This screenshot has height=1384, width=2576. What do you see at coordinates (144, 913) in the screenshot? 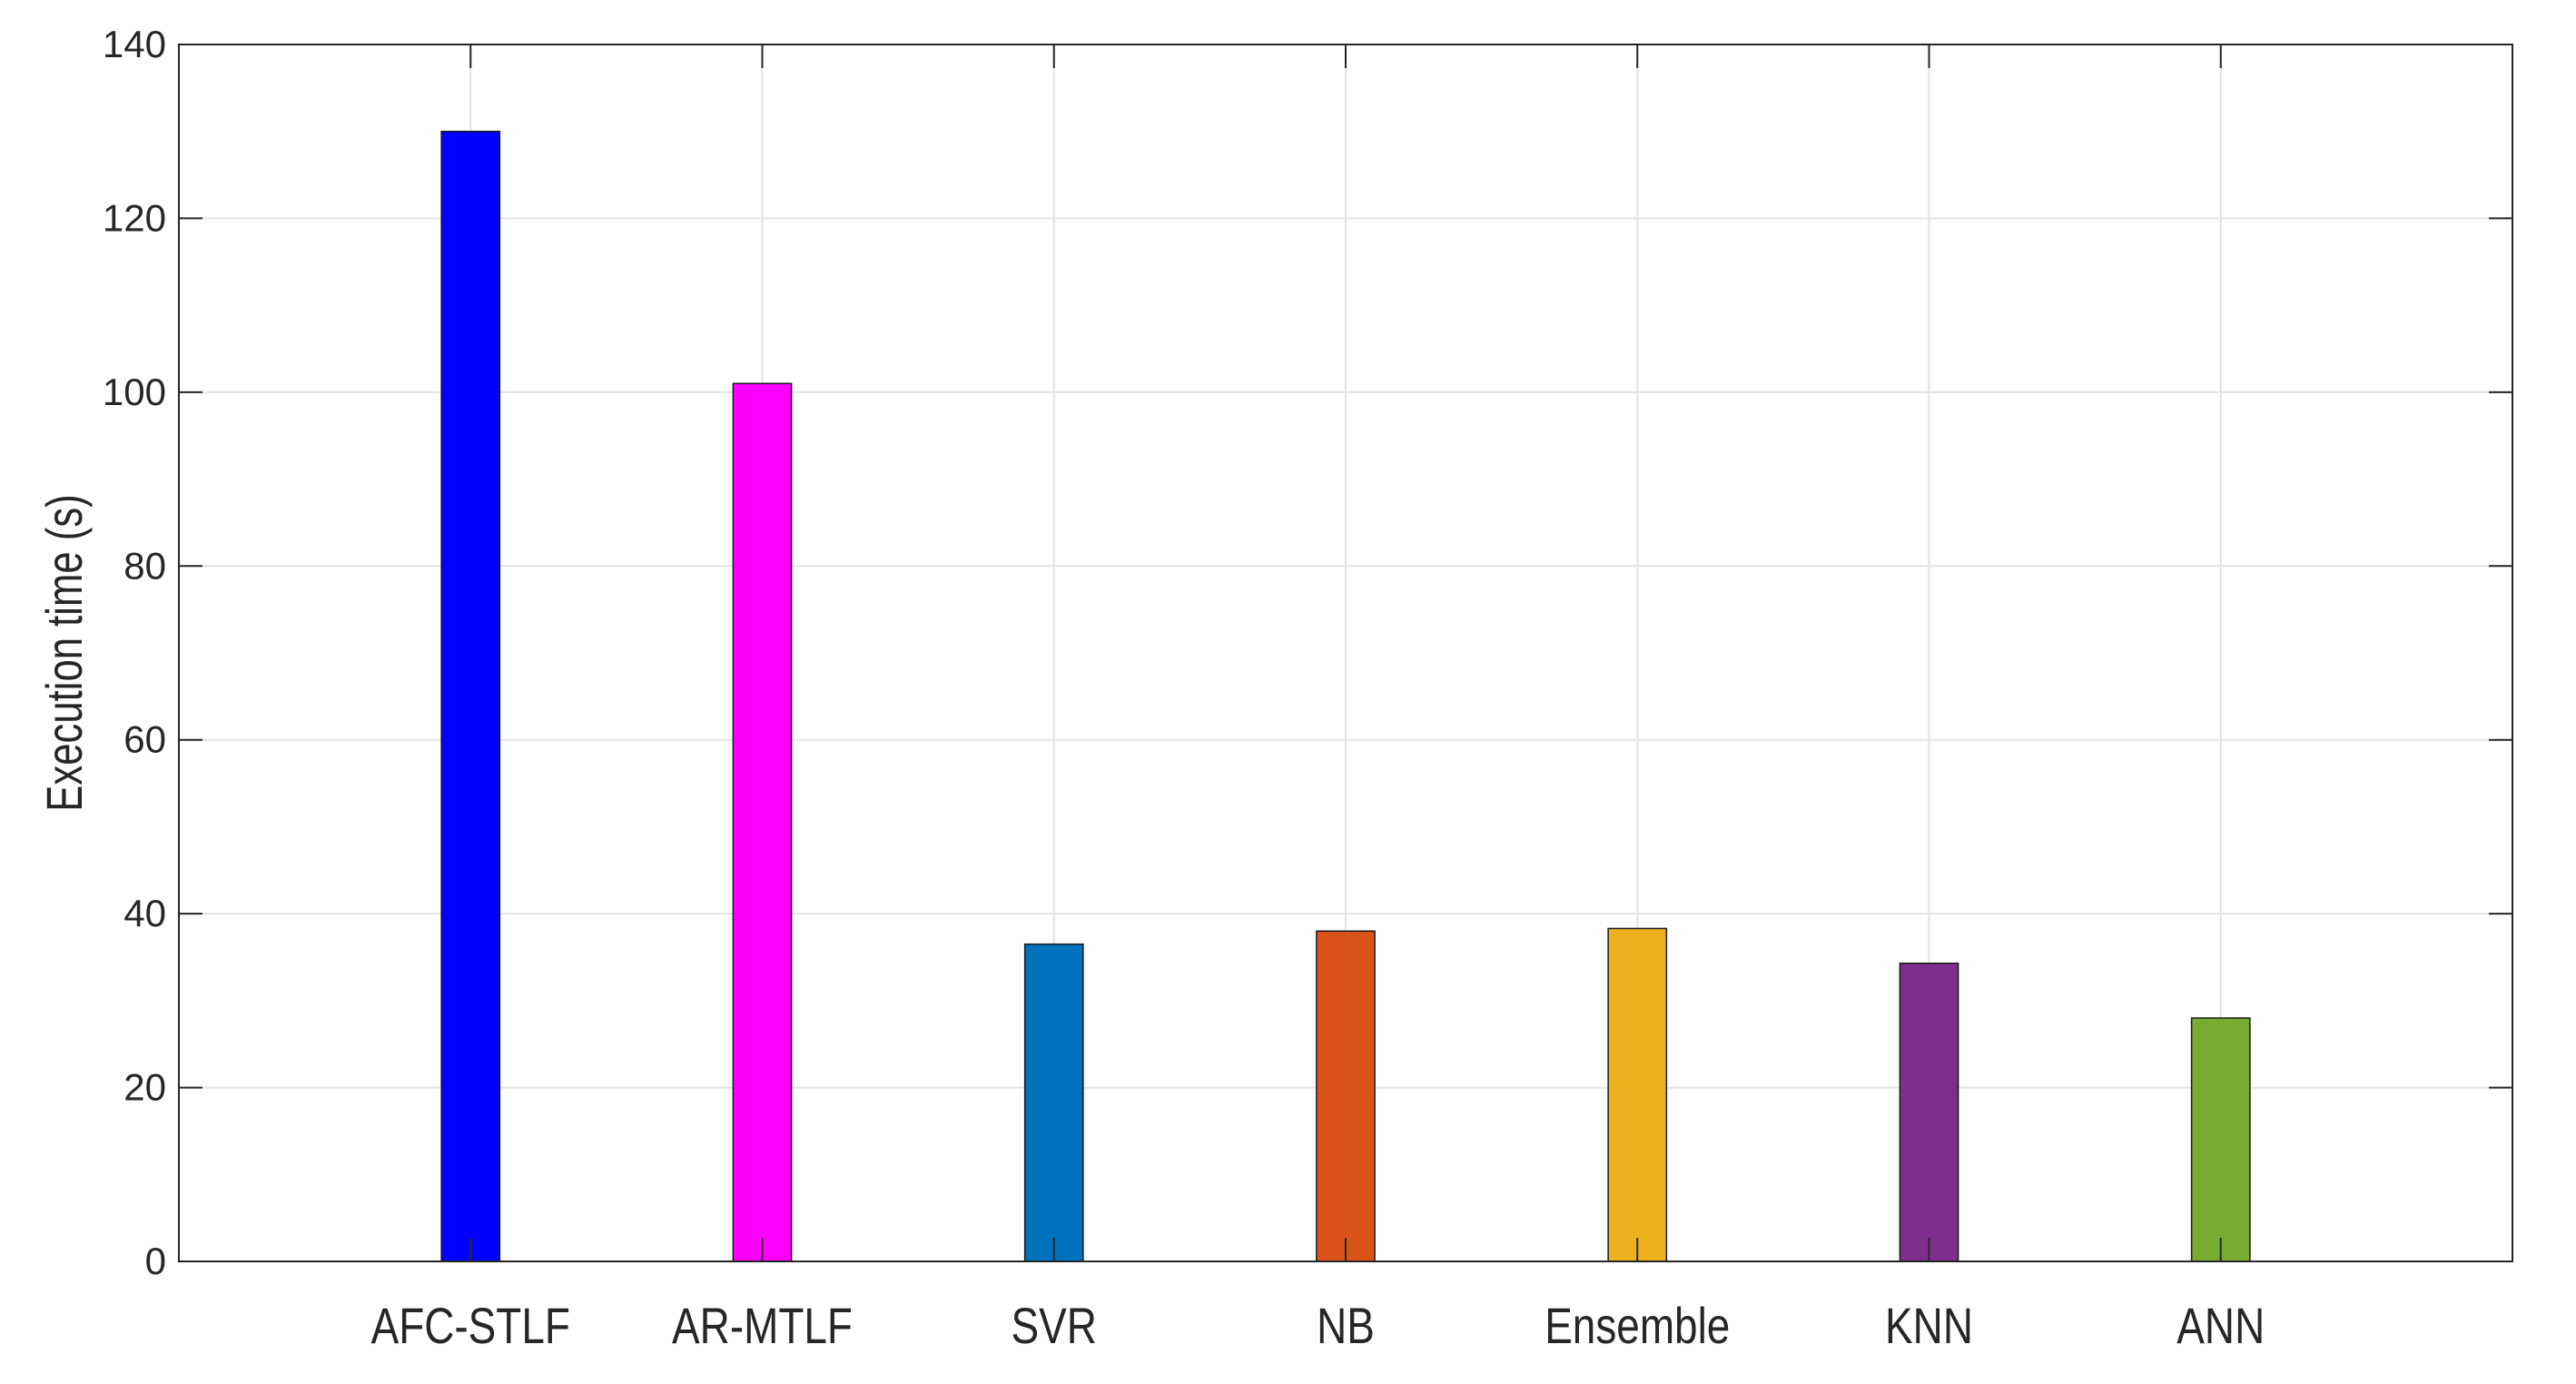
I see `y-tick-label: 40` at bounding box center [144, 913].